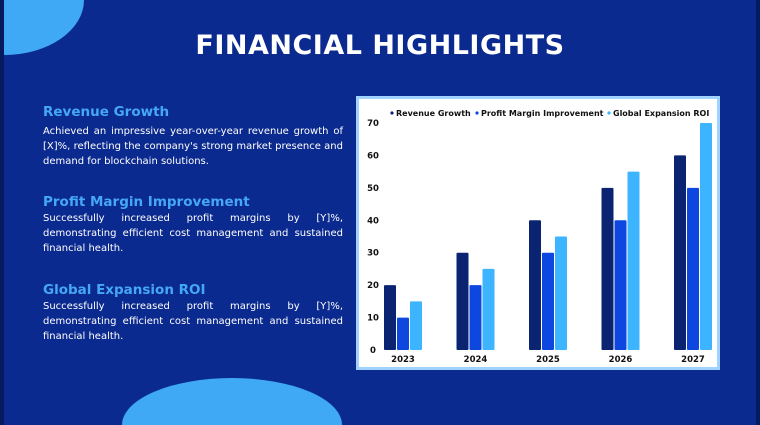 This screenshot has width=760, height=425. I want to click on y-tick-label: 30, so click(373, 254).